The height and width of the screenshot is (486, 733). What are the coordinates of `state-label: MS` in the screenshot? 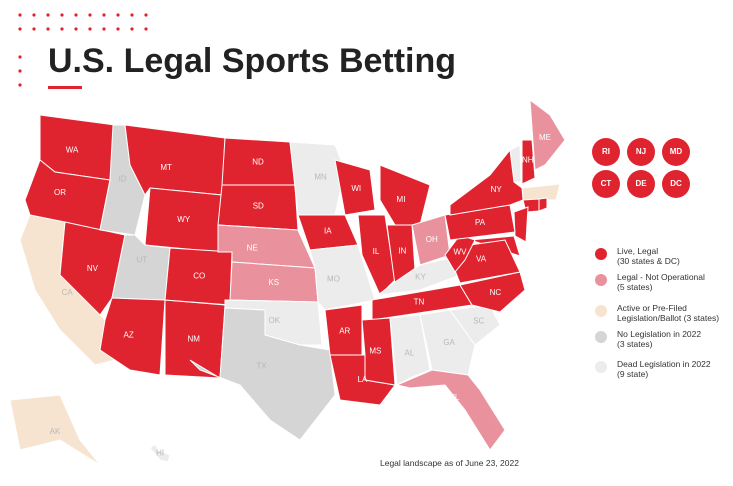 It's located at (375, 351).